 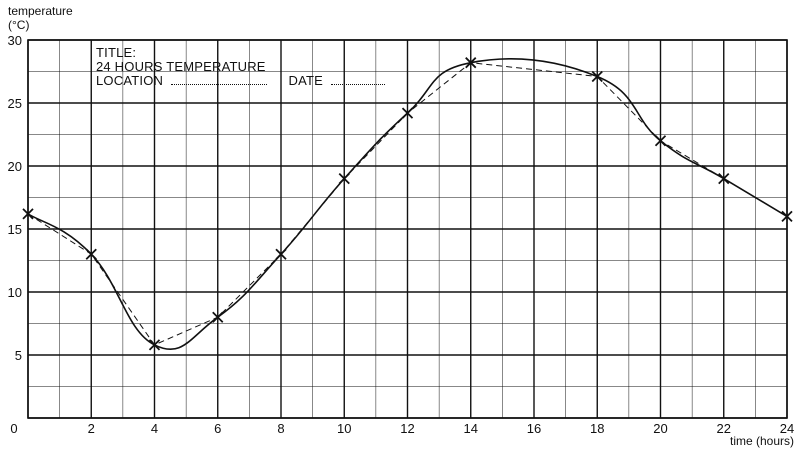 What do you see at coordinates (19, 25) in the screenshot?
I see `y-axis-title-line2: (°C)` at bounding box center [19, 25].